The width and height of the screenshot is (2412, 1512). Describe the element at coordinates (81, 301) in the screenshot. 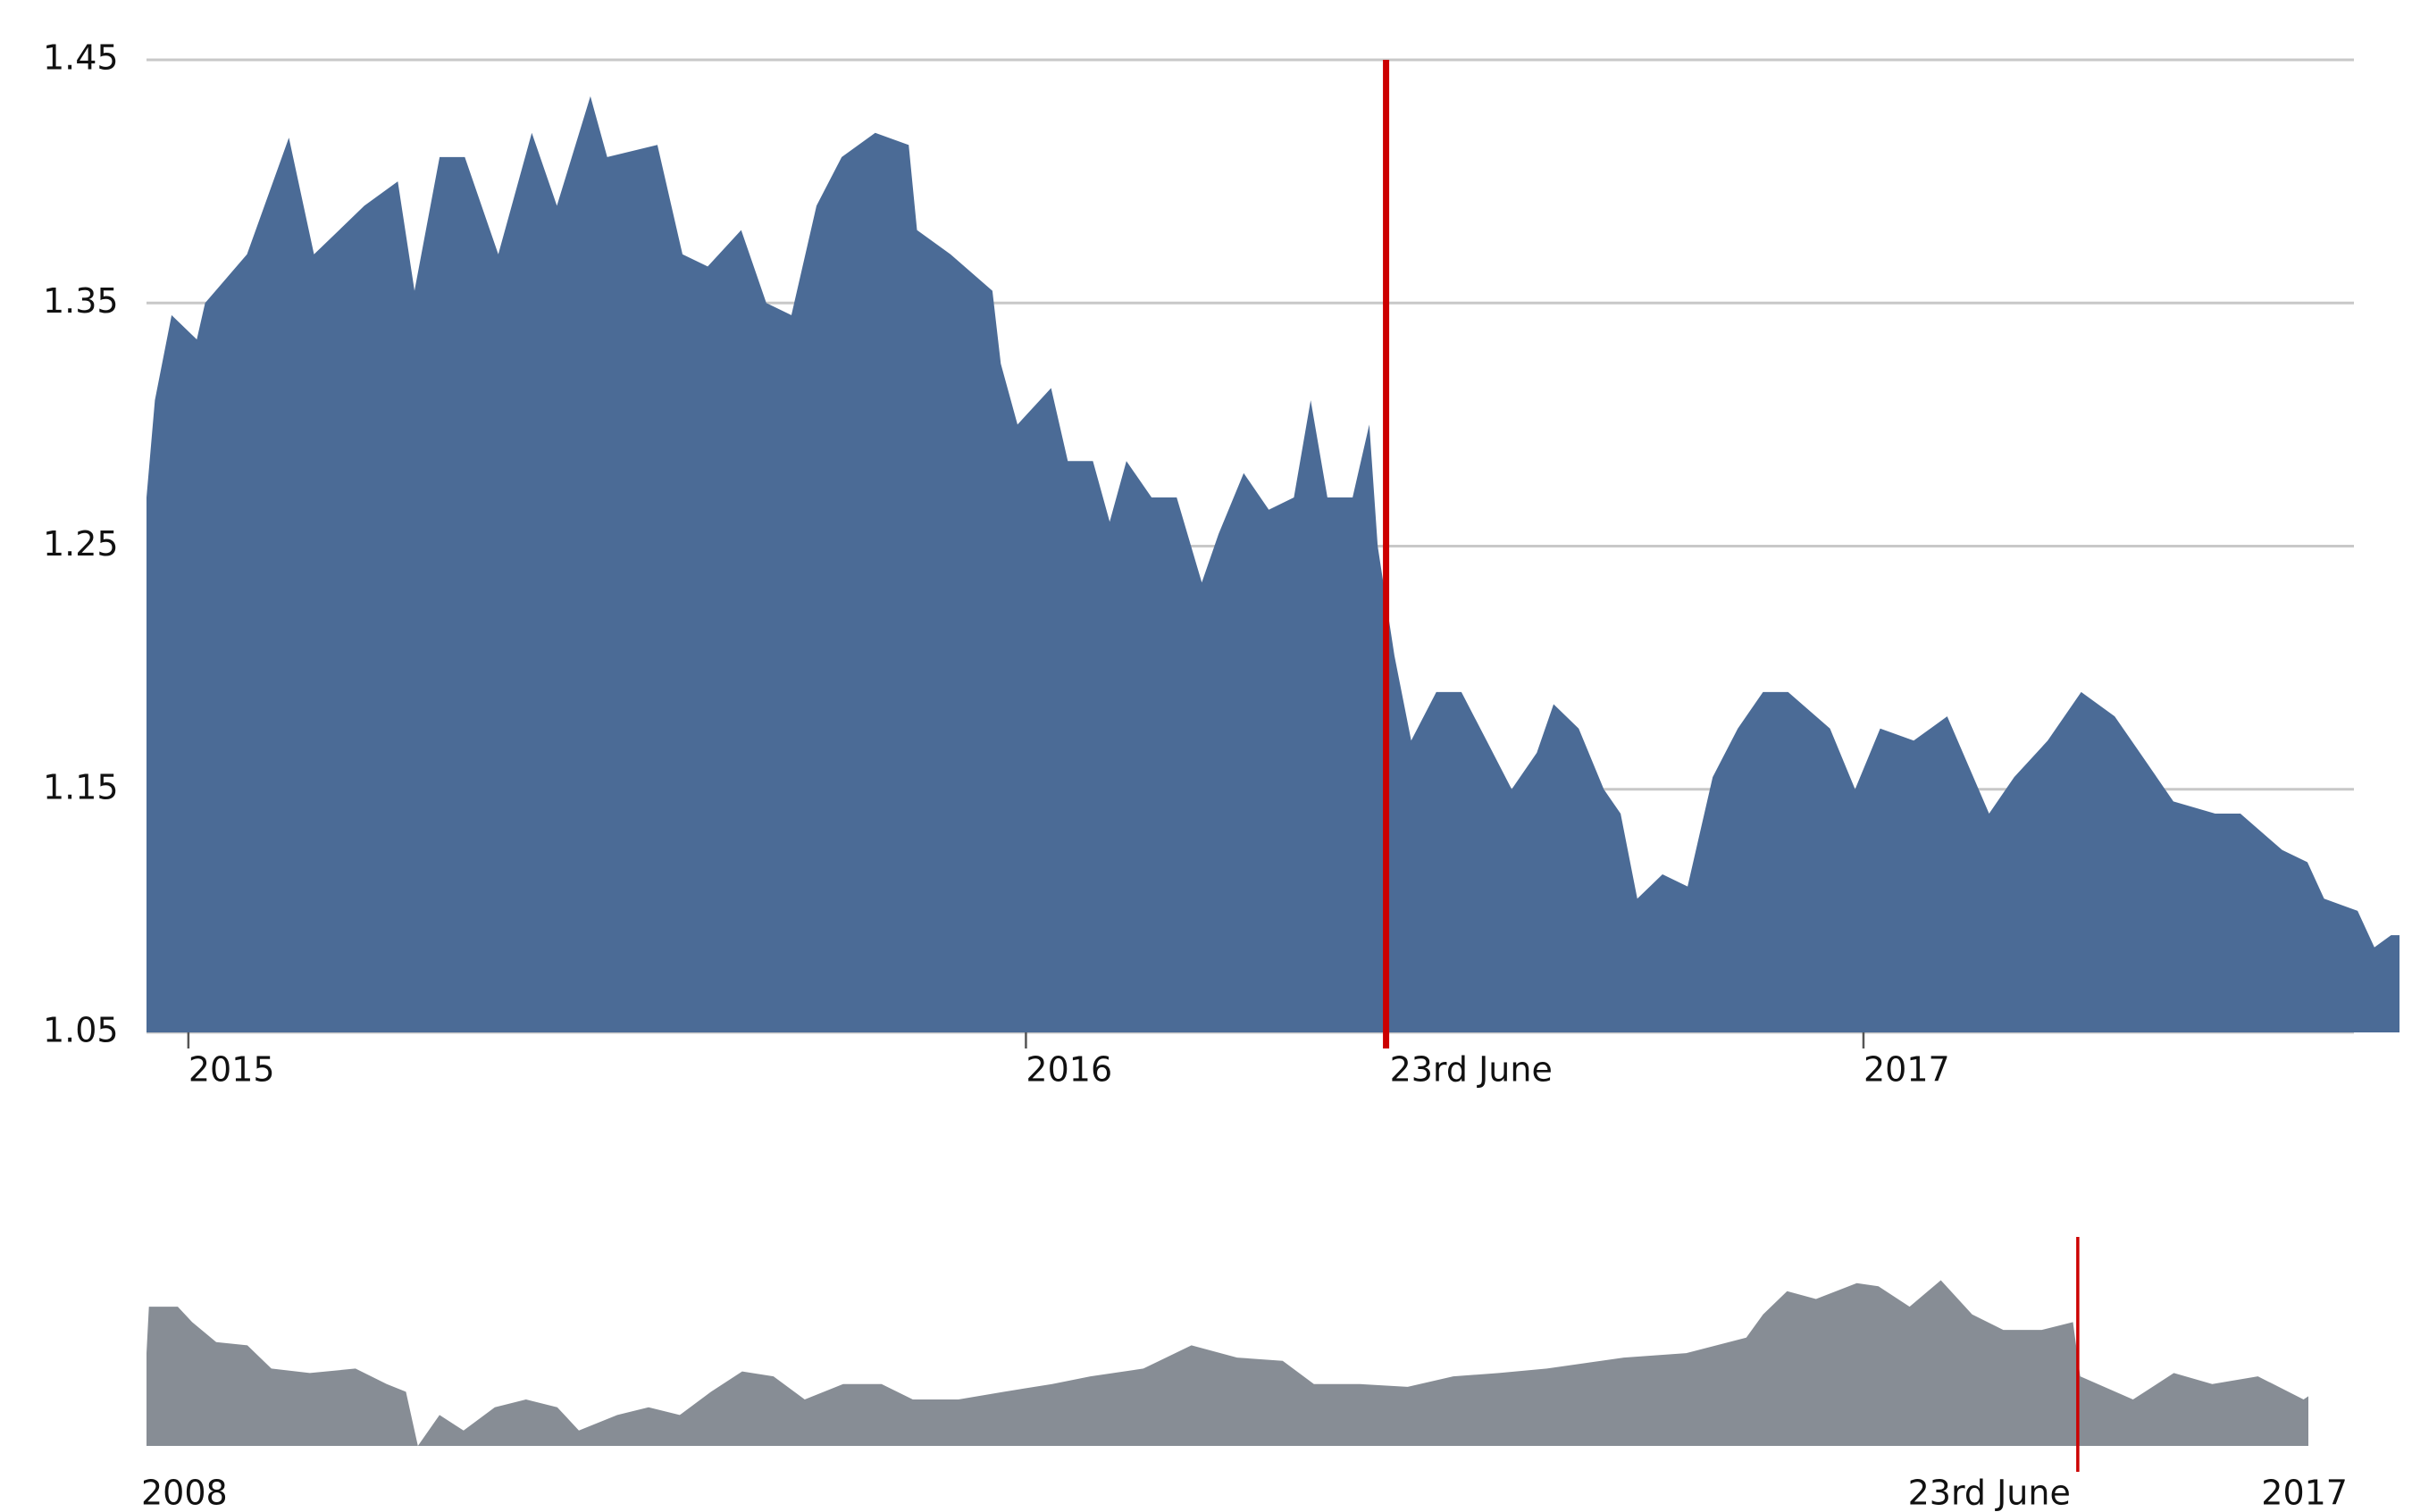

I see `y-tick-label: 1.35` at that location.